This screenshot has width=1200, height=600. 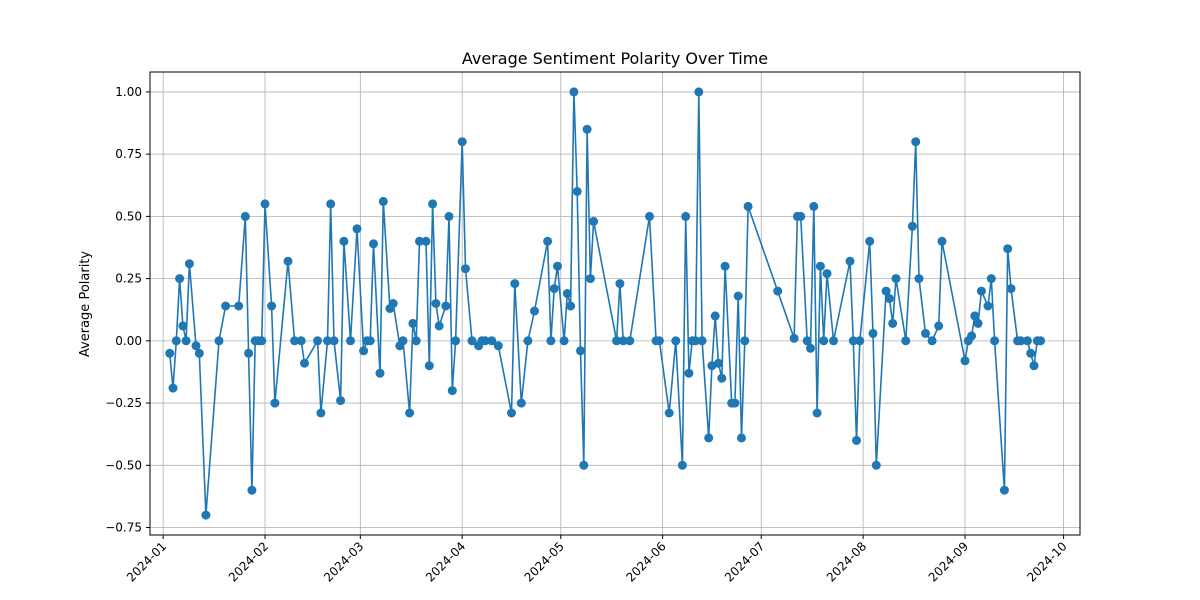 What do you see at coordinates (123, 528) in the screenshot?
I see `y-tick-label: −0.75` at bounding box center [123, 528].